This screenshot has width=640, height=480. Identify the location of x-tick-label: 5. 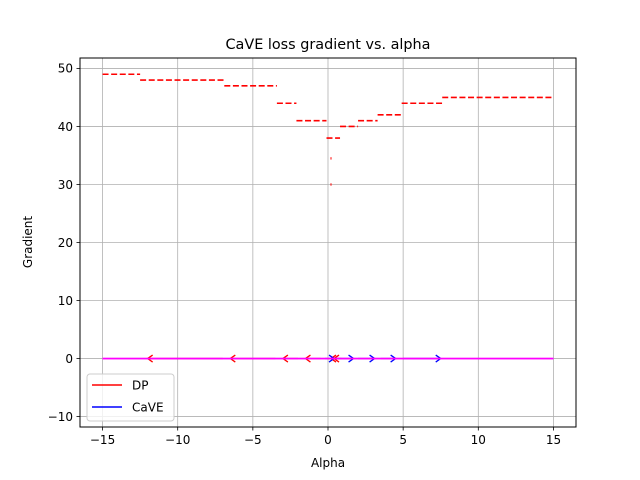
(403, 440).